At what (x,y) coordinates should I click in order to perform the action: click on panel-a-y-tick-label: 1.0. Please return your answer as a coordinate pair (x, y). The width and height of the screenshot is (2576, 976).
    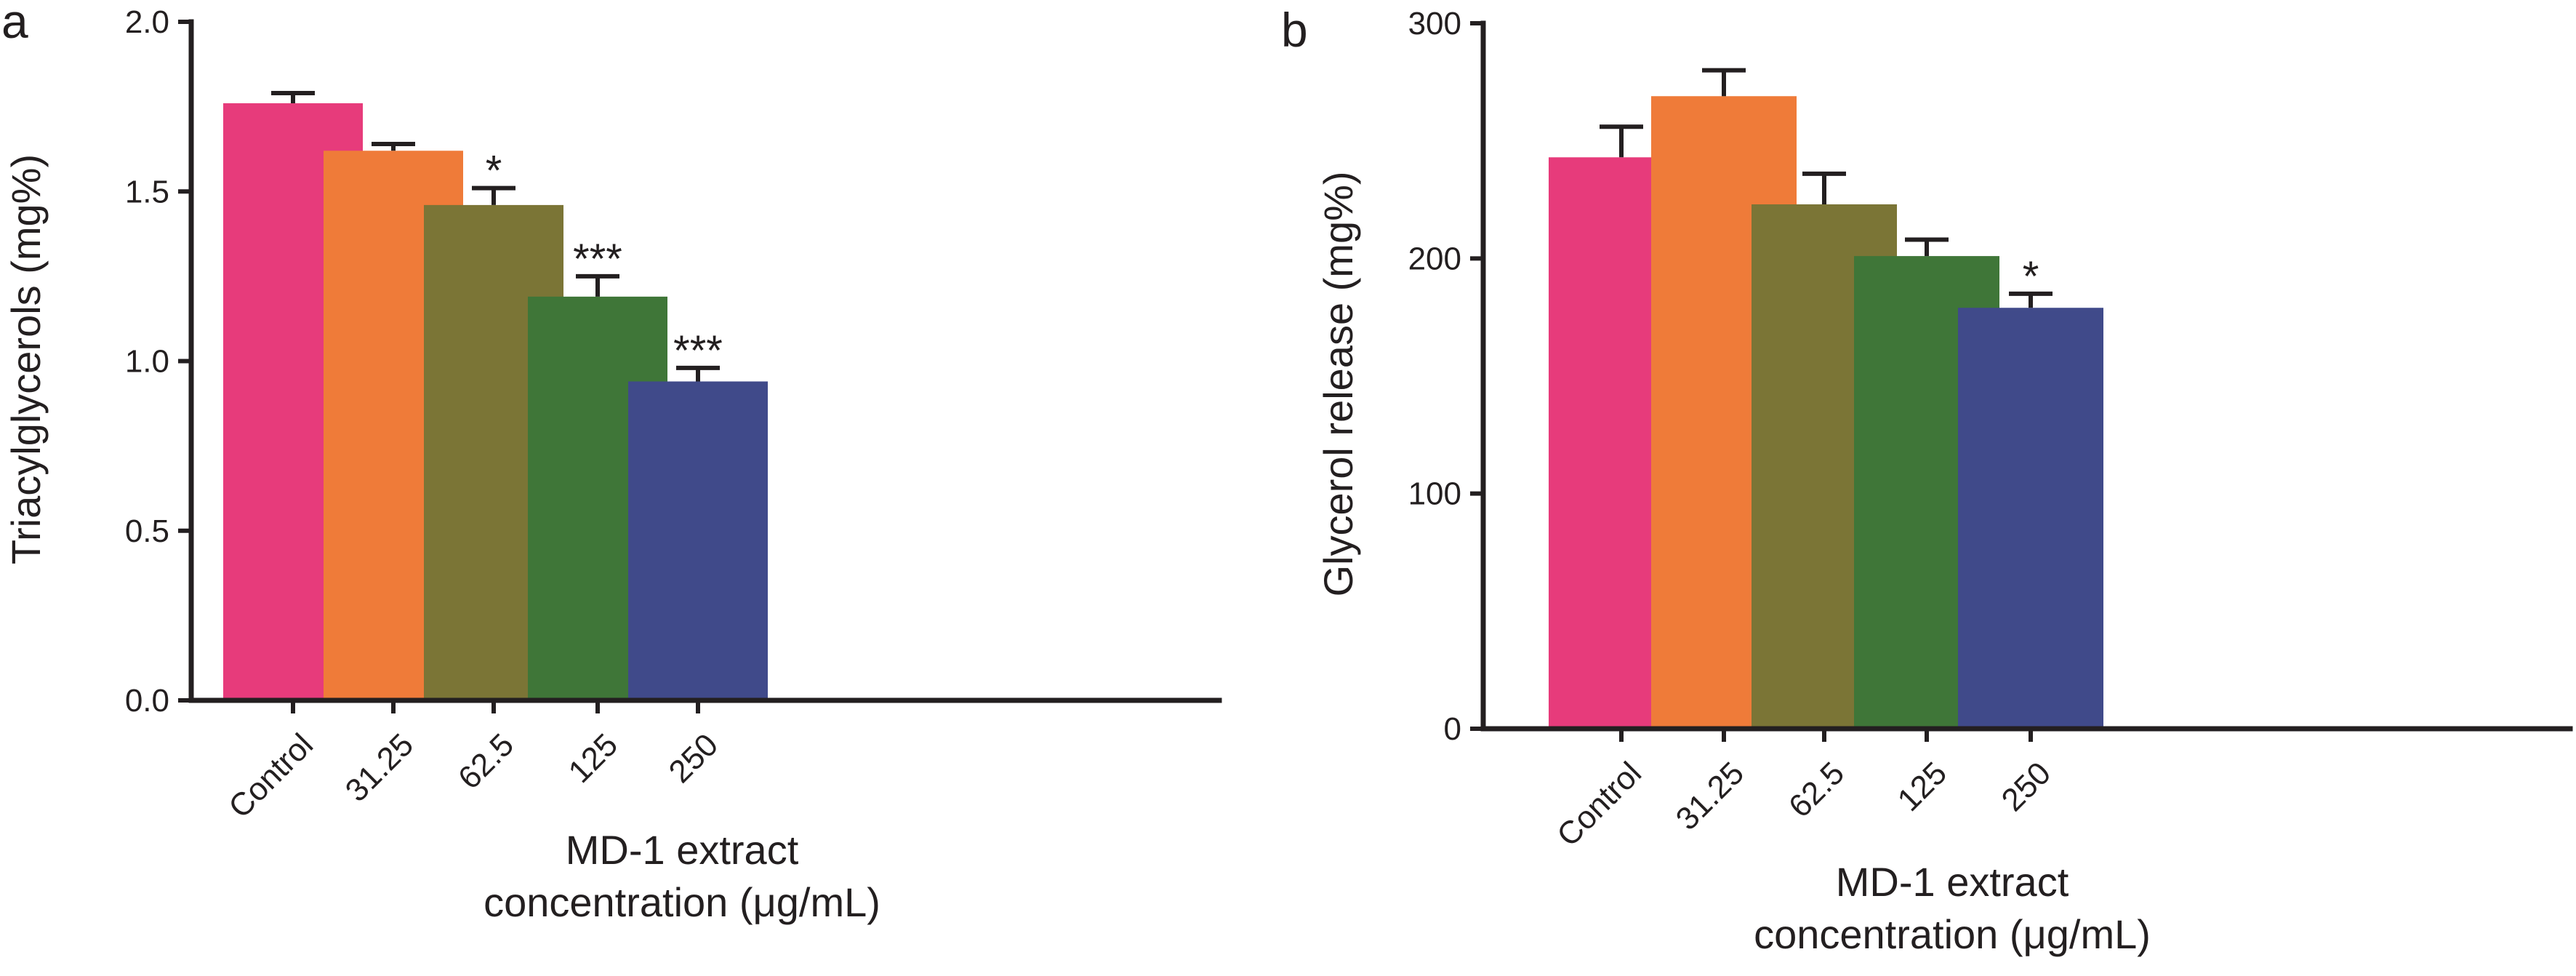
    Looking at the image, I should click on (147, 362).